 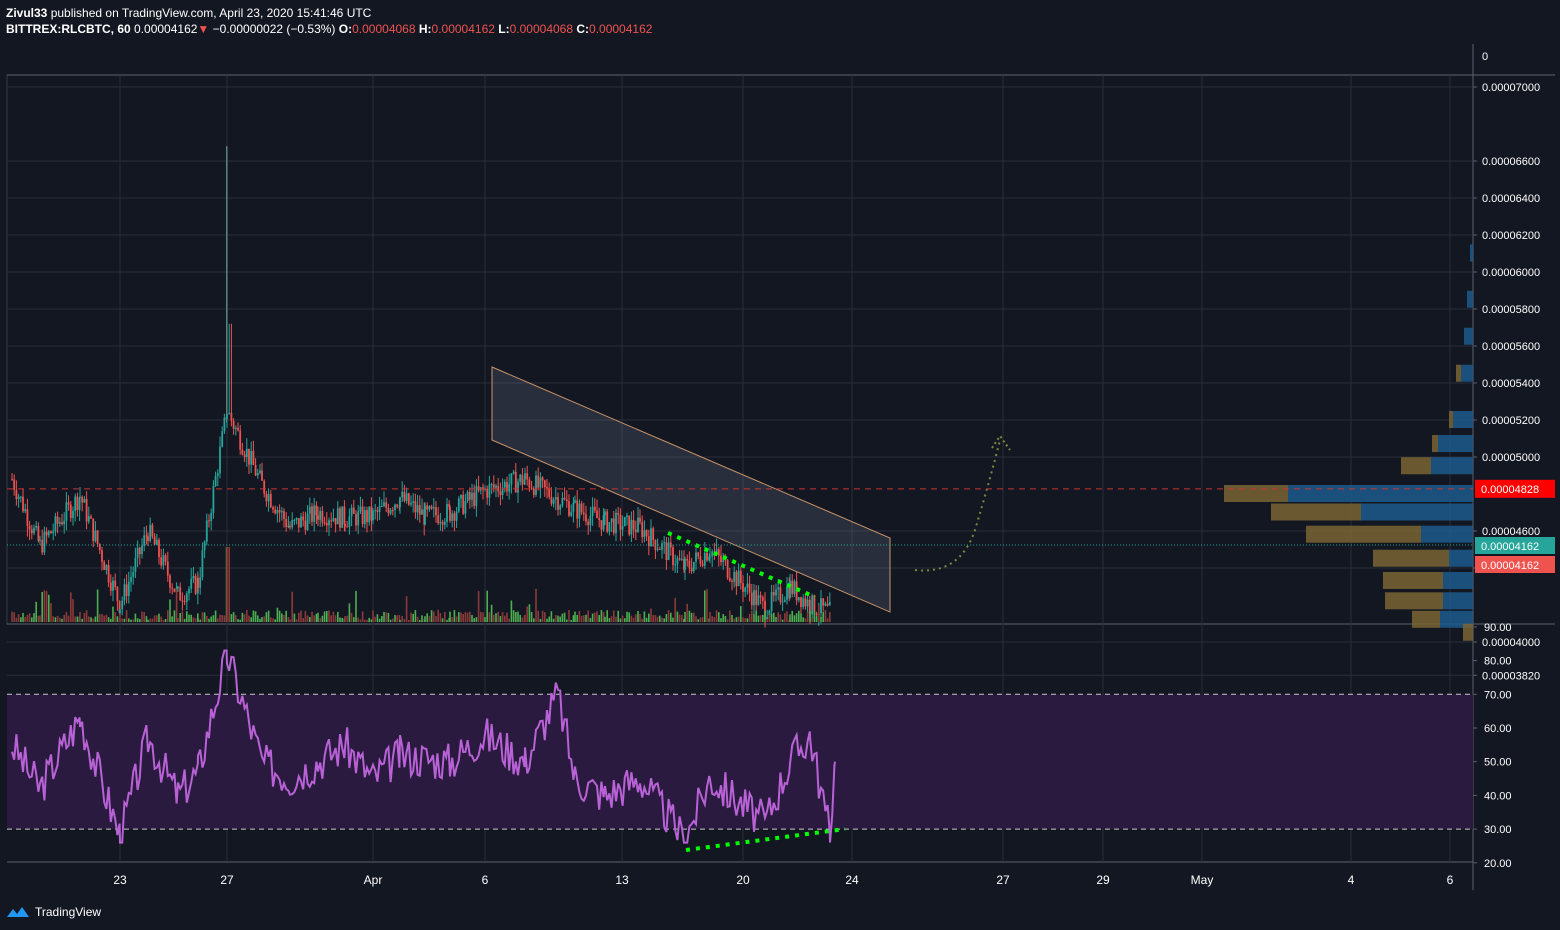 I want to click on symbol-label: BITTREX:RLCBTC, 60, so click(x=68, y=29).